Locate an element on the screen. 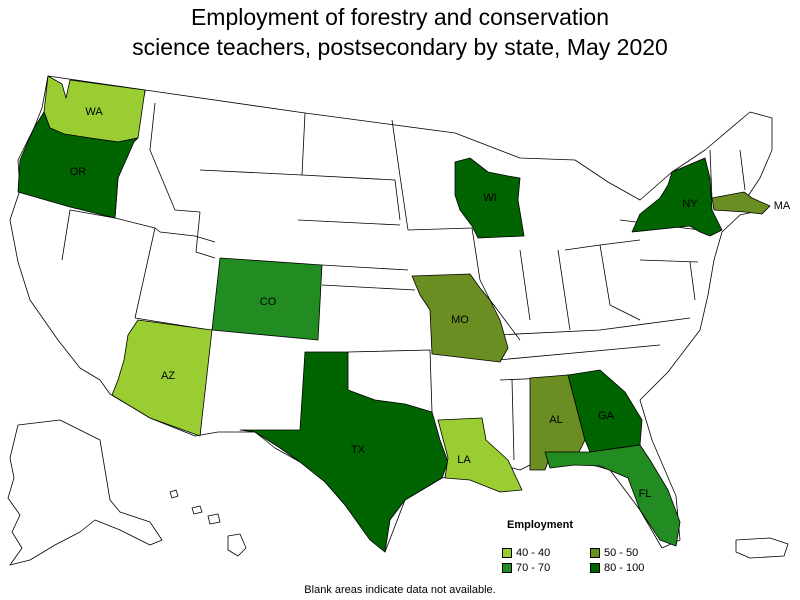 This screenshot has height=600, width=800. footnote: Blank areas indicate data not available. is located at coordinates (400, 590).